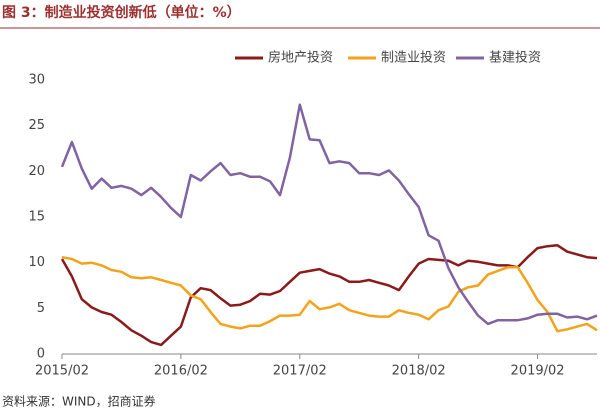 This screenshot has height=411, width=600. What do you see at coordinates (121, 12) in the screenshot?
I see `chart-title: 图 3：制造业投资创新低（单位：%）` at bounding box center [121, 12].